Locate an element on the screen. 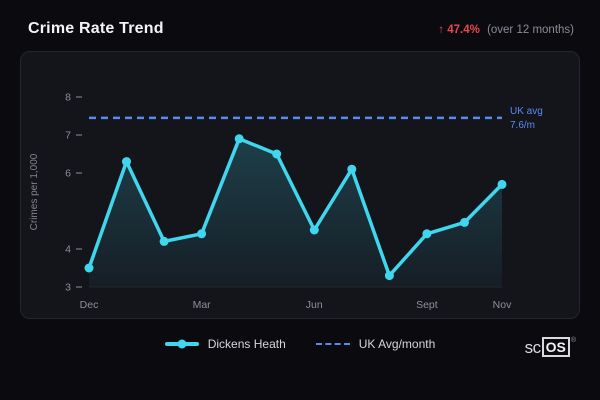  delta-caption: (over 12 months) is located at coordinates (530, 30).